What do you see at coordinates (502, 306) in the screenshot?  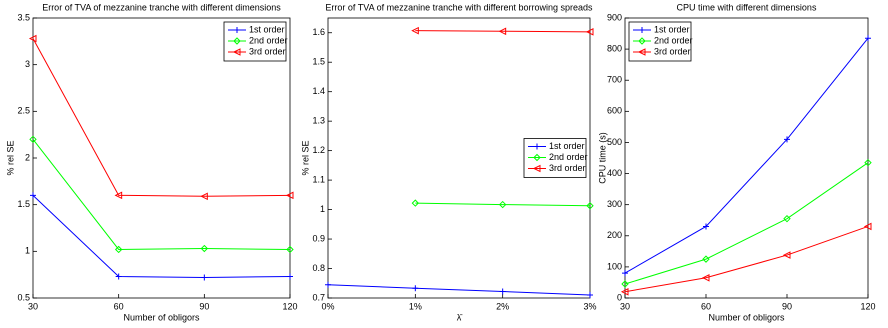 I see `x-tick-label: 2%` at bounding box center [502, 306].